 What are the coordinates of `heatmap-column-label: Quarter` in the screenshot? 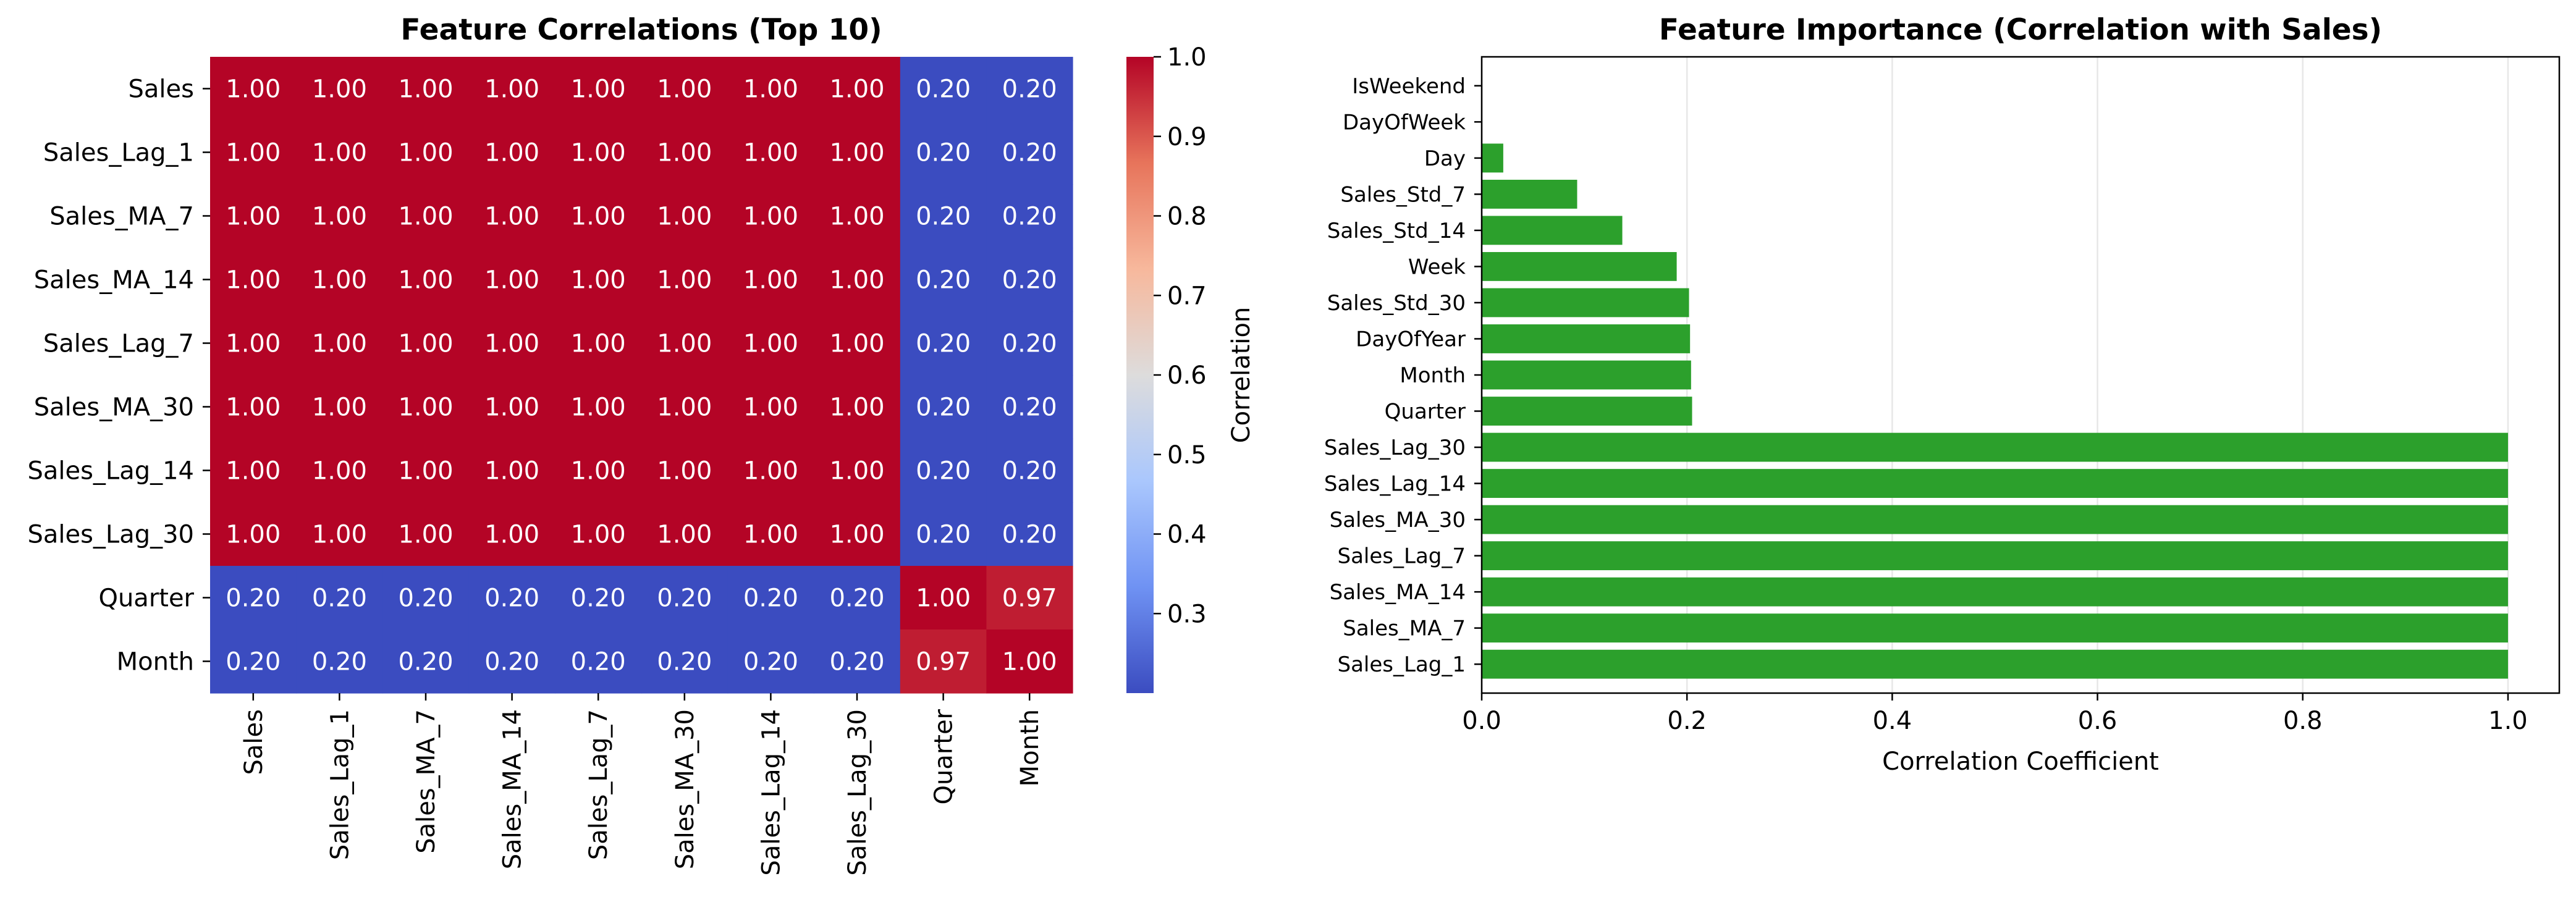 It's located at (944, 756).